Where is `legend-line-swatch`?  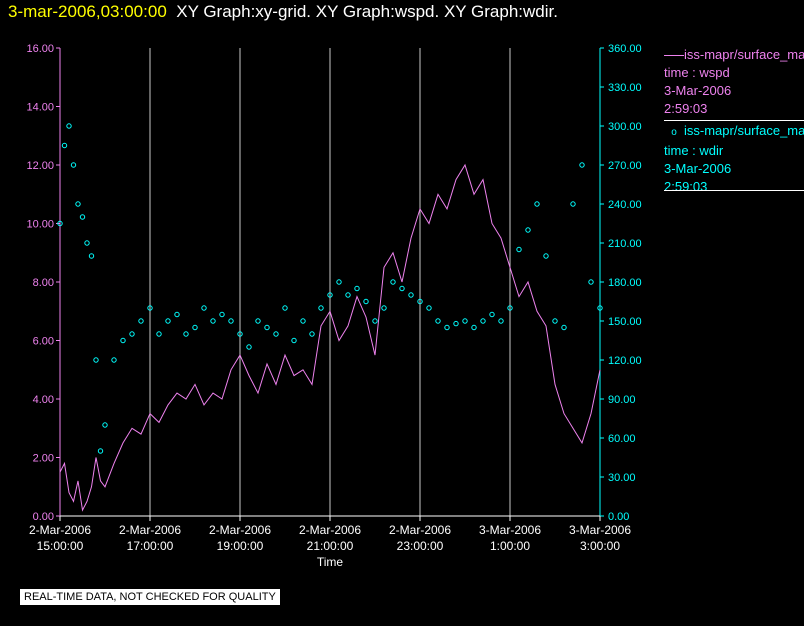 legend-line-swatch is located at coordinates (674, 56).